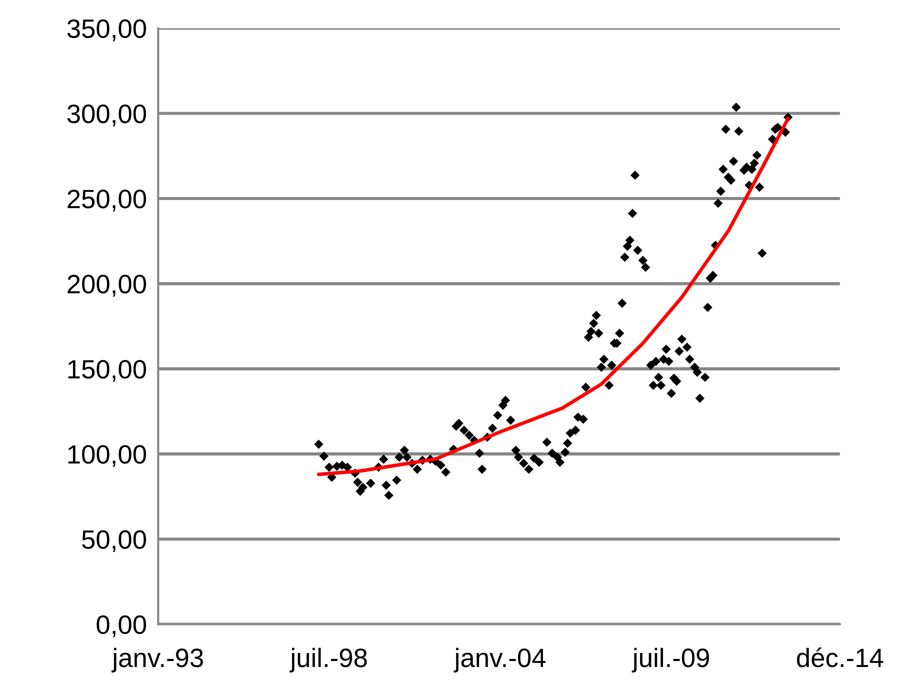 The height and width of the screenshot is (689, 909). Describe the element at coordinates (840, 658) in the screenshot. I see `x-tick-label: déc.-14` at that location.